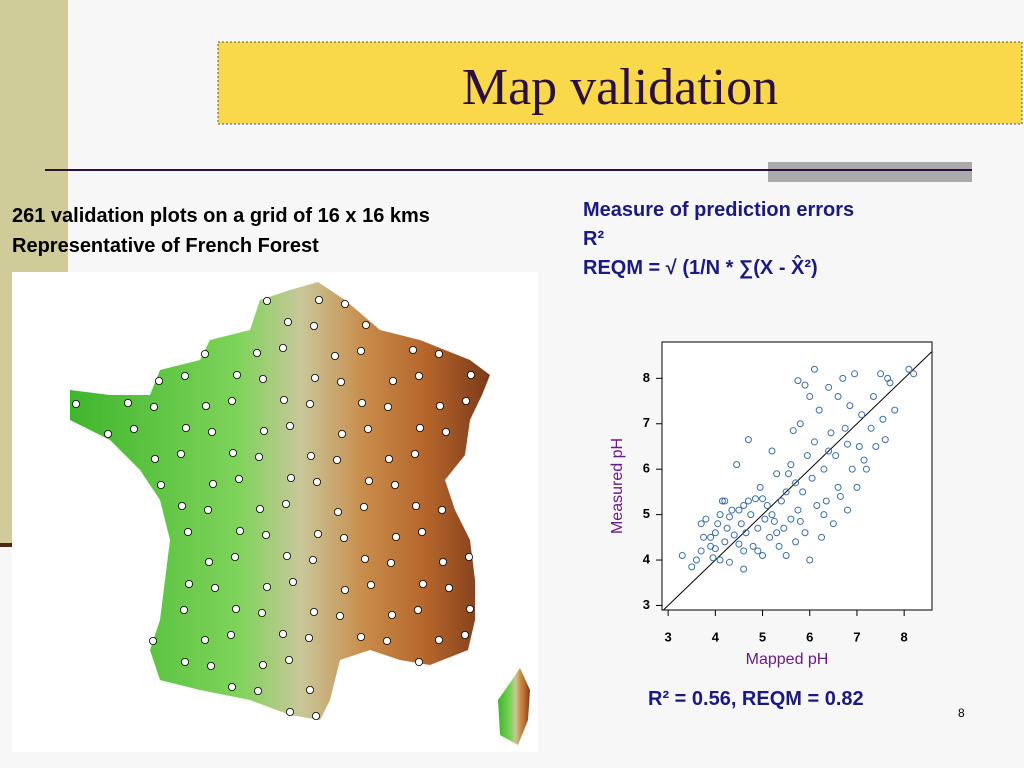 This screenshot has height=768, width=1024. I want to click on x-tick-label: 8, so click(904, 636).